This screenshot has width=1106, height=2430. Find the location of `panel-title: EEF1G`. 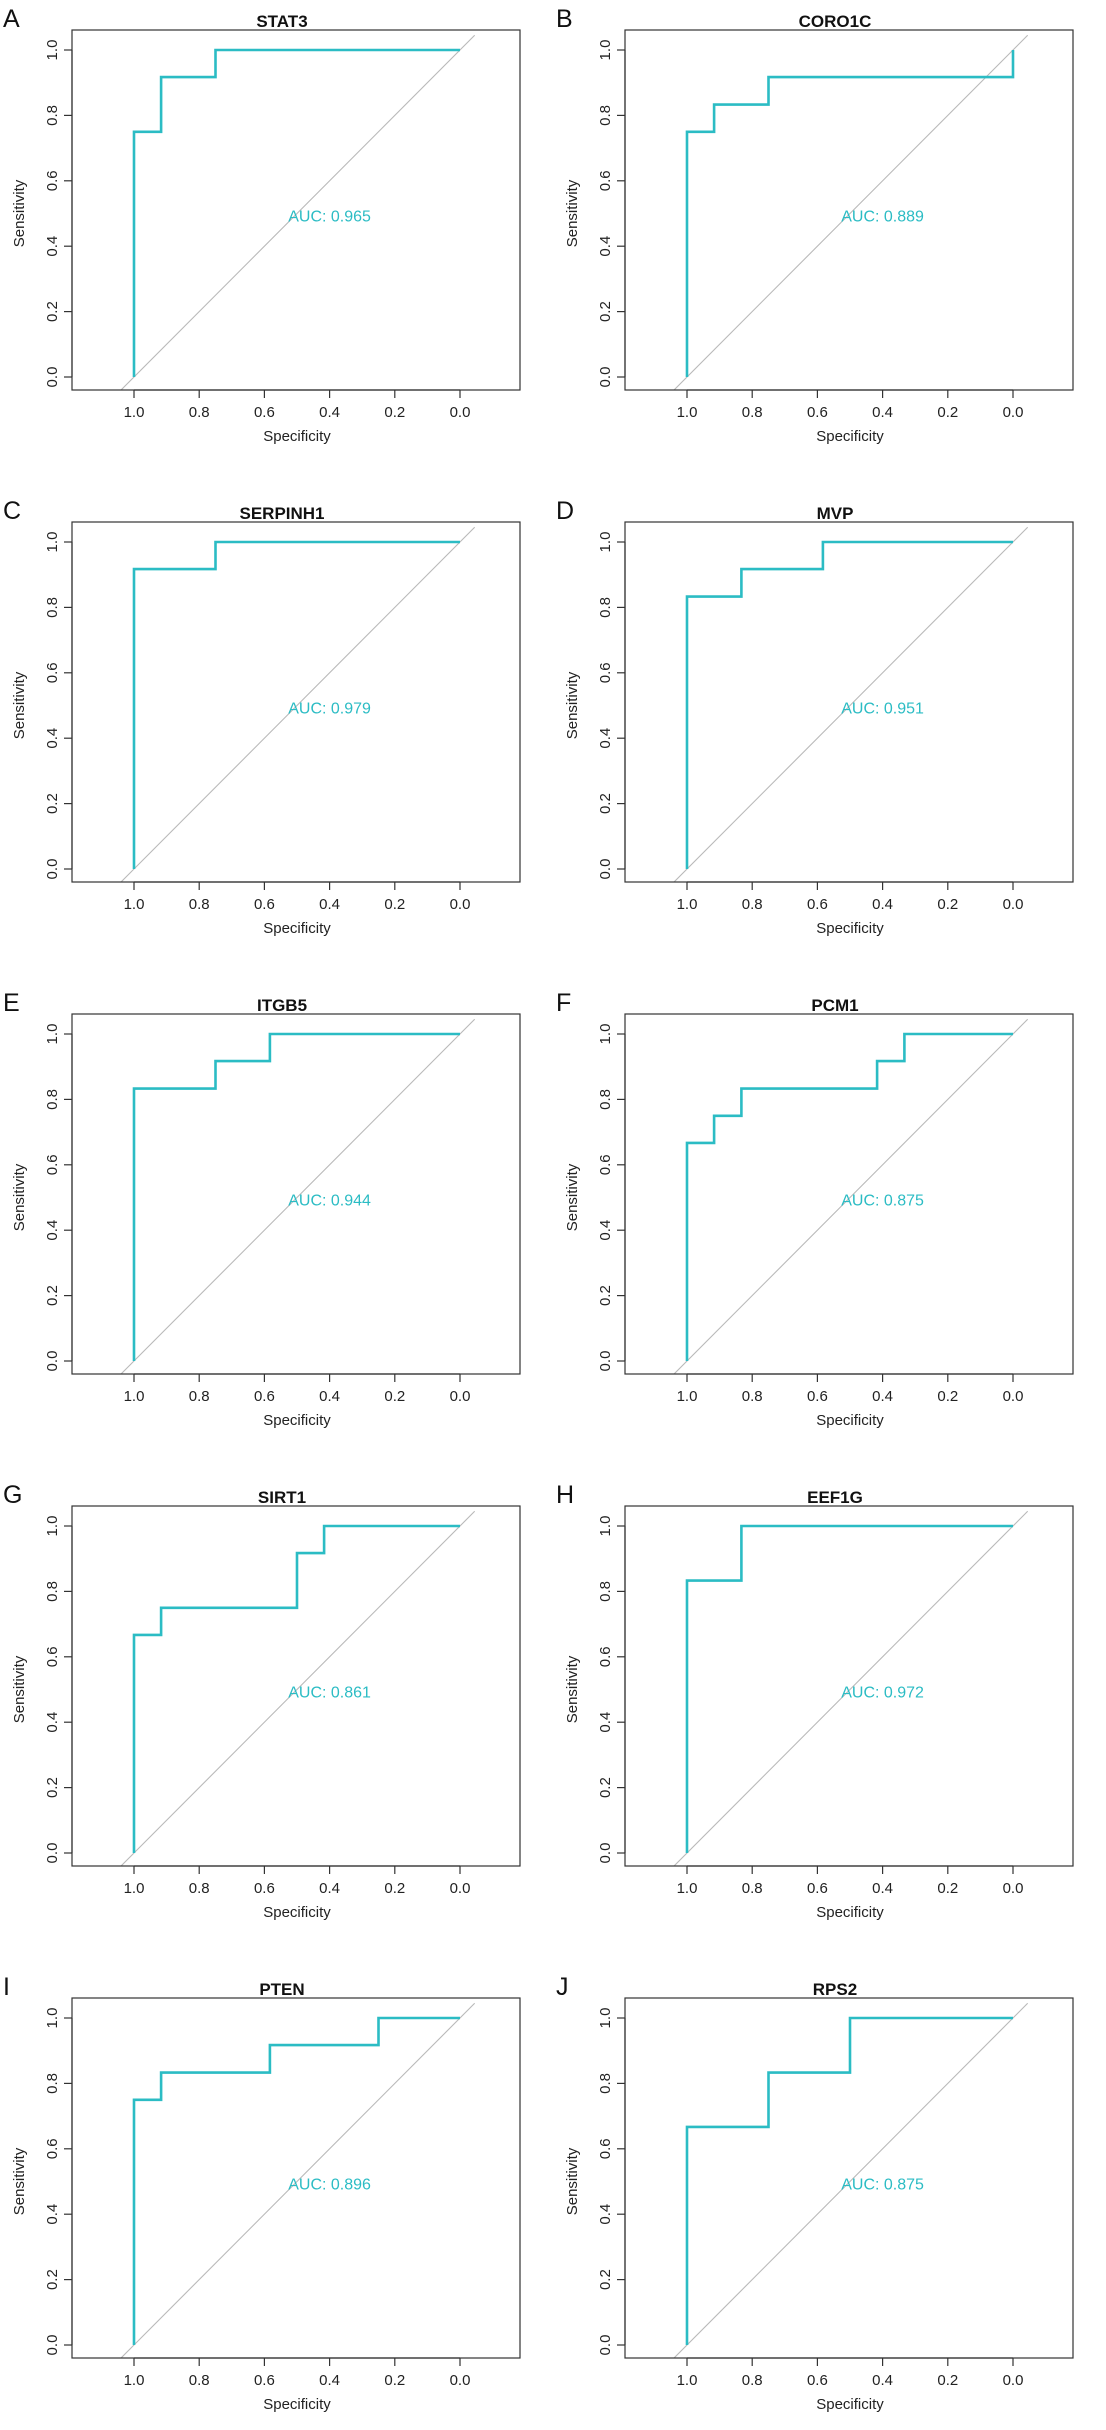

panel-title: EEF1G is located at coordinates (835, 1497).